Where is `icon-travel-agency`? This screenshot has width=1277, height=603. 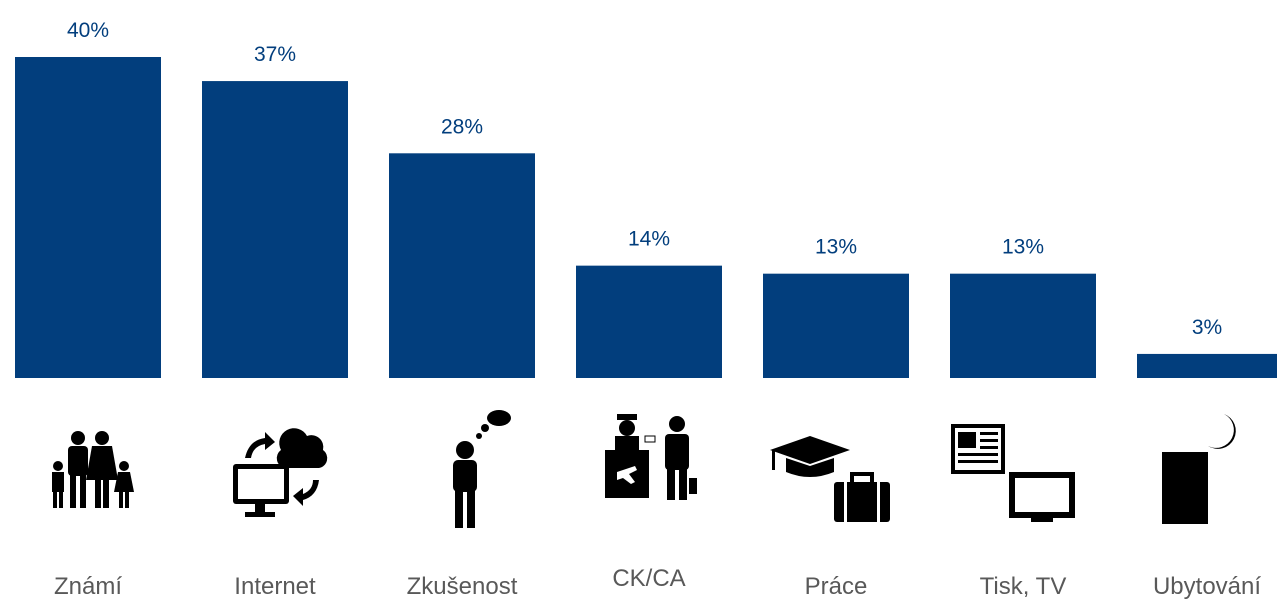 icon-travel-agency is located at coordinates (651, 457).